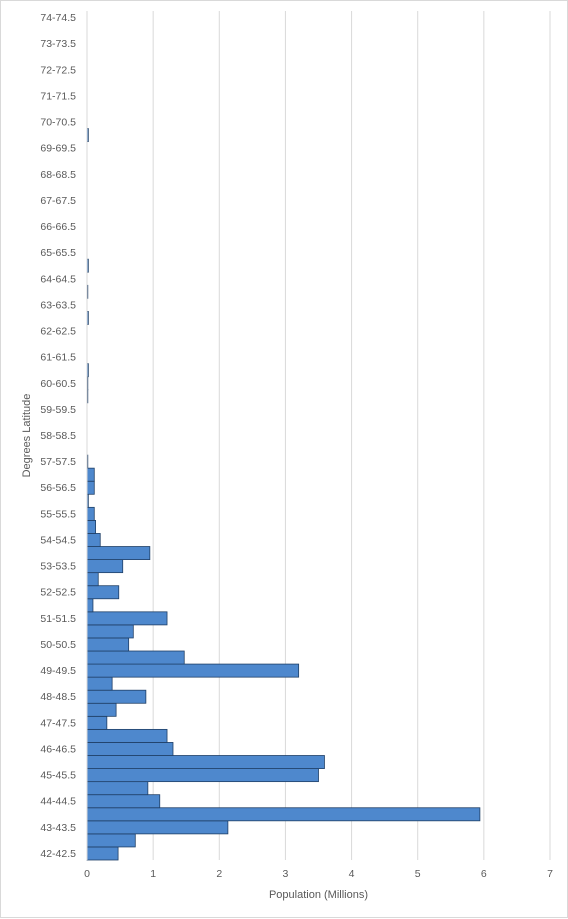  I want to click on y-tick-label: 49-49.5, so click(58, 671).